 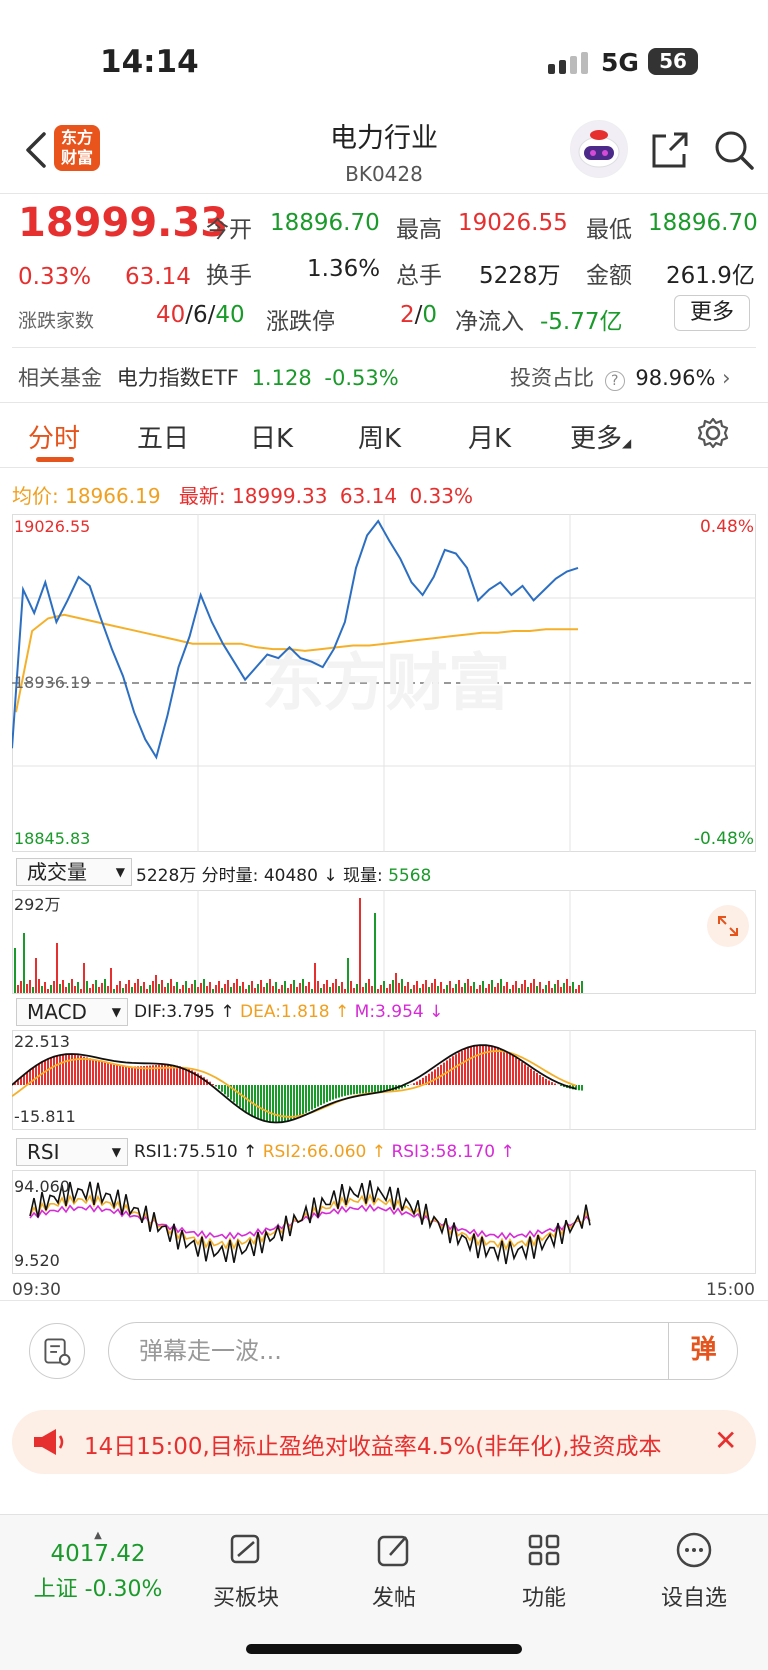 What do you see at coordinates (726, 1440) in the screenshot?
I see `close-icon: ✕` at bounding box center [726, 1440].